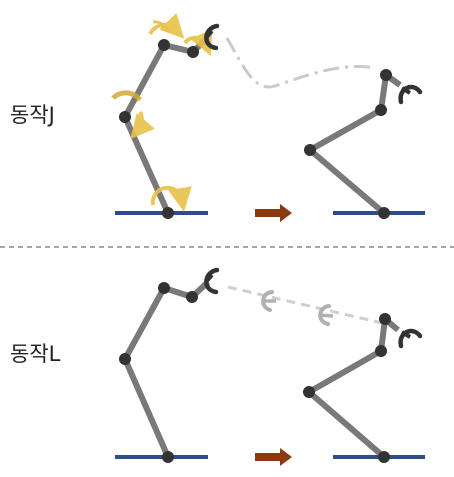 This screenshot has width=454, height=477. I want to click on trajectory-path-j, so click(300, 63).